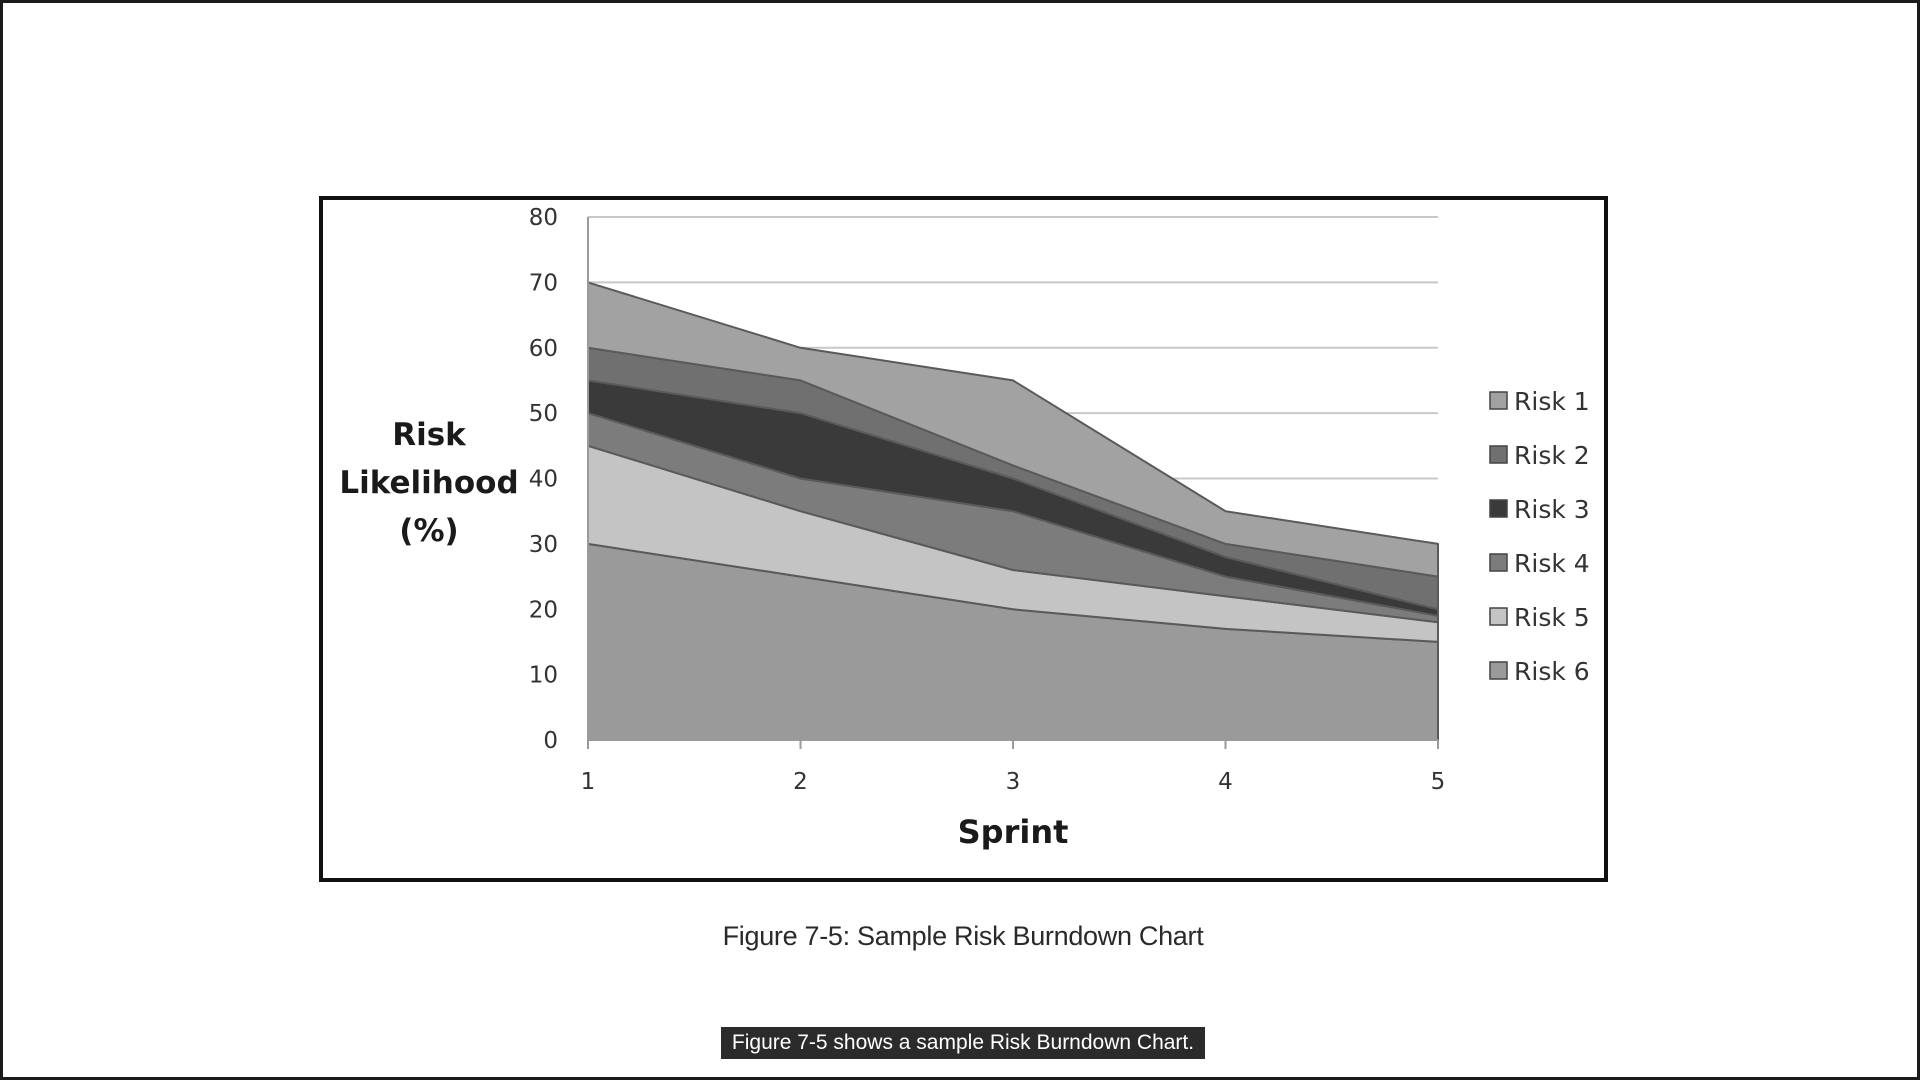  I want to click on x-axis-title: Sprint, so click(1013, 832).